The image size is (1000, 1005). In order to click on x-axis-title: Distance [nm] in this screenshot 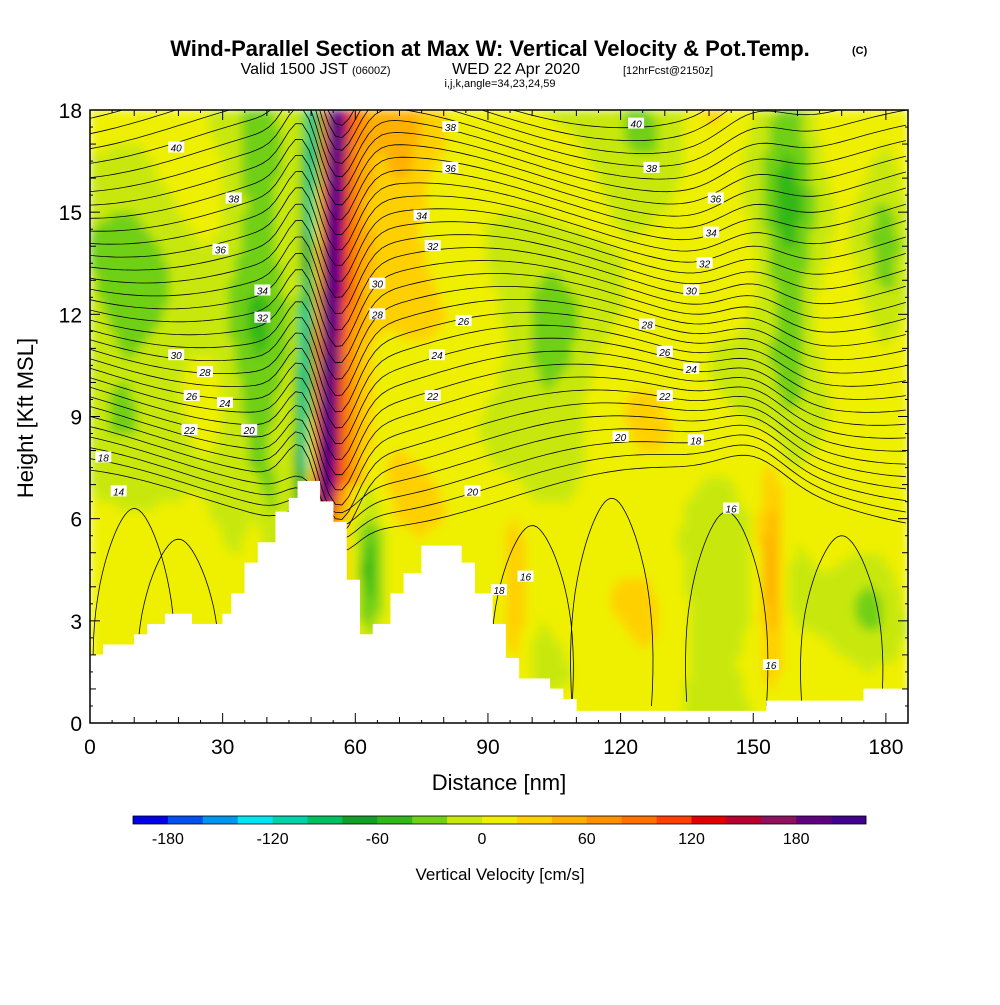, I will do `click(499, 782)`.